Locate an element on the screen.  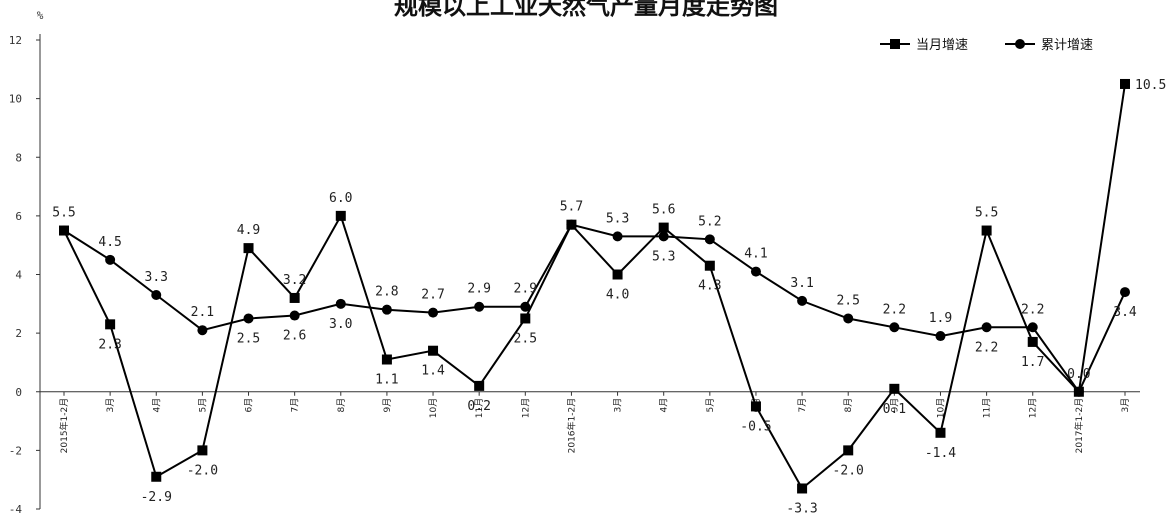
y-tick-label: 0 is located at coordinates (18, 392).